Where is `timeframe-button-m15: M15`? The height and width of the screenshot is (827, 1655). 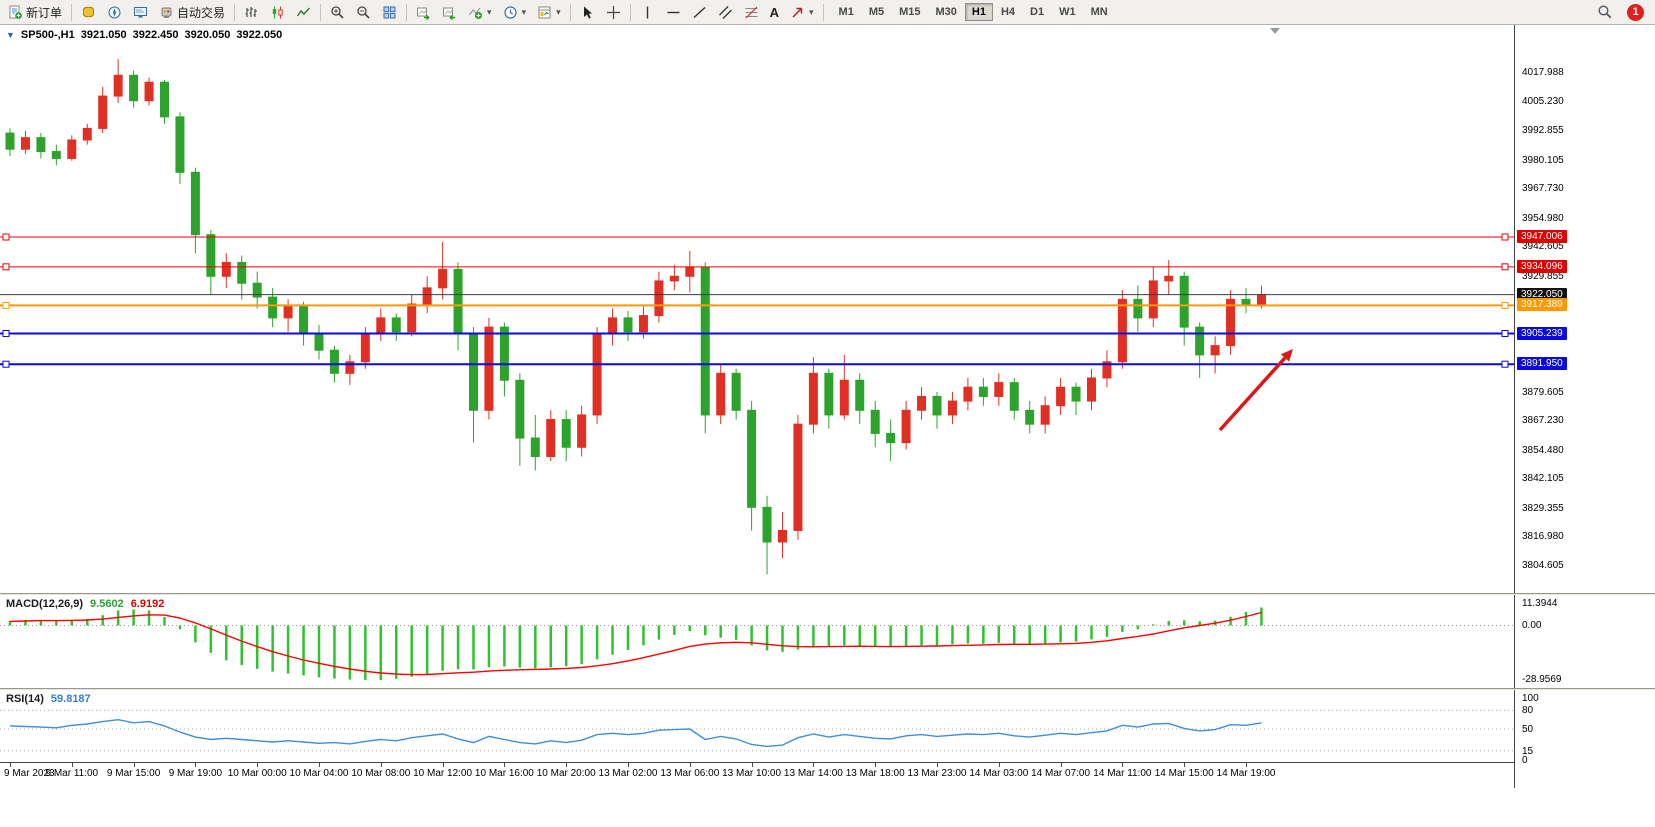 timeframe-button-m15: M15 is located at coordinates (909, 12).